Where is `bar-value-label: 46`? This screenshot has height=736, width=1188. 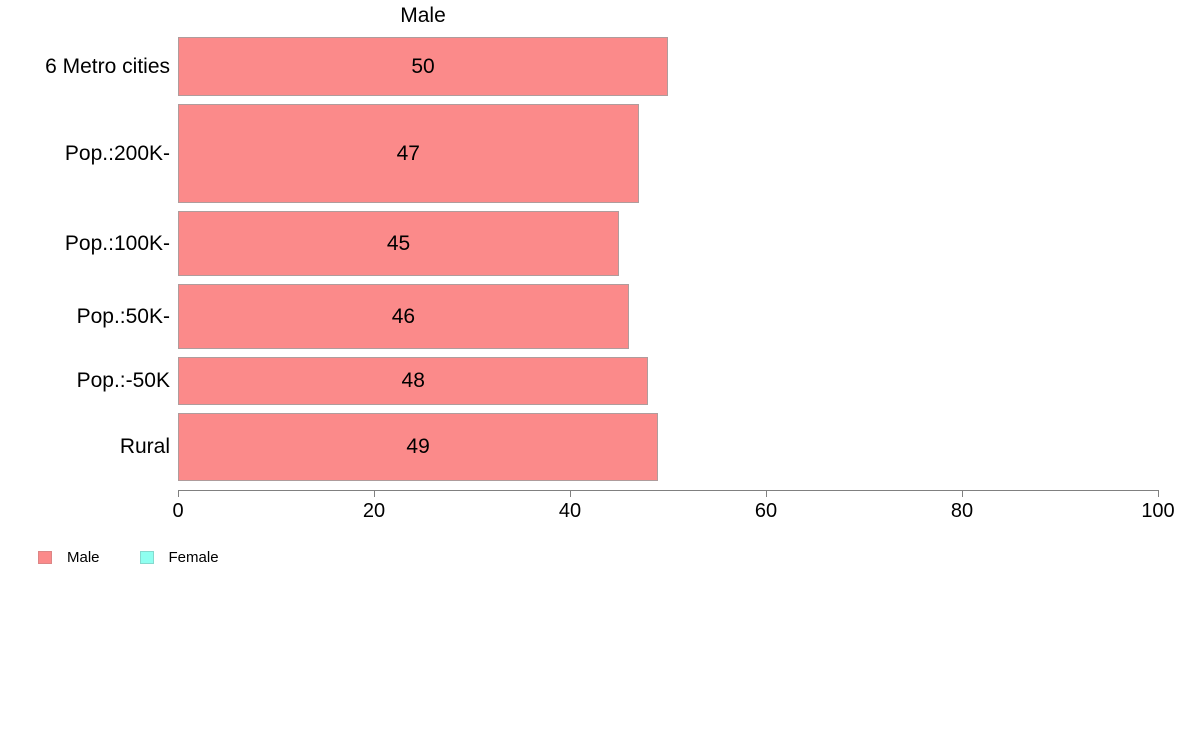 bar-value-label: 46 is located at coordinates (403, 316).